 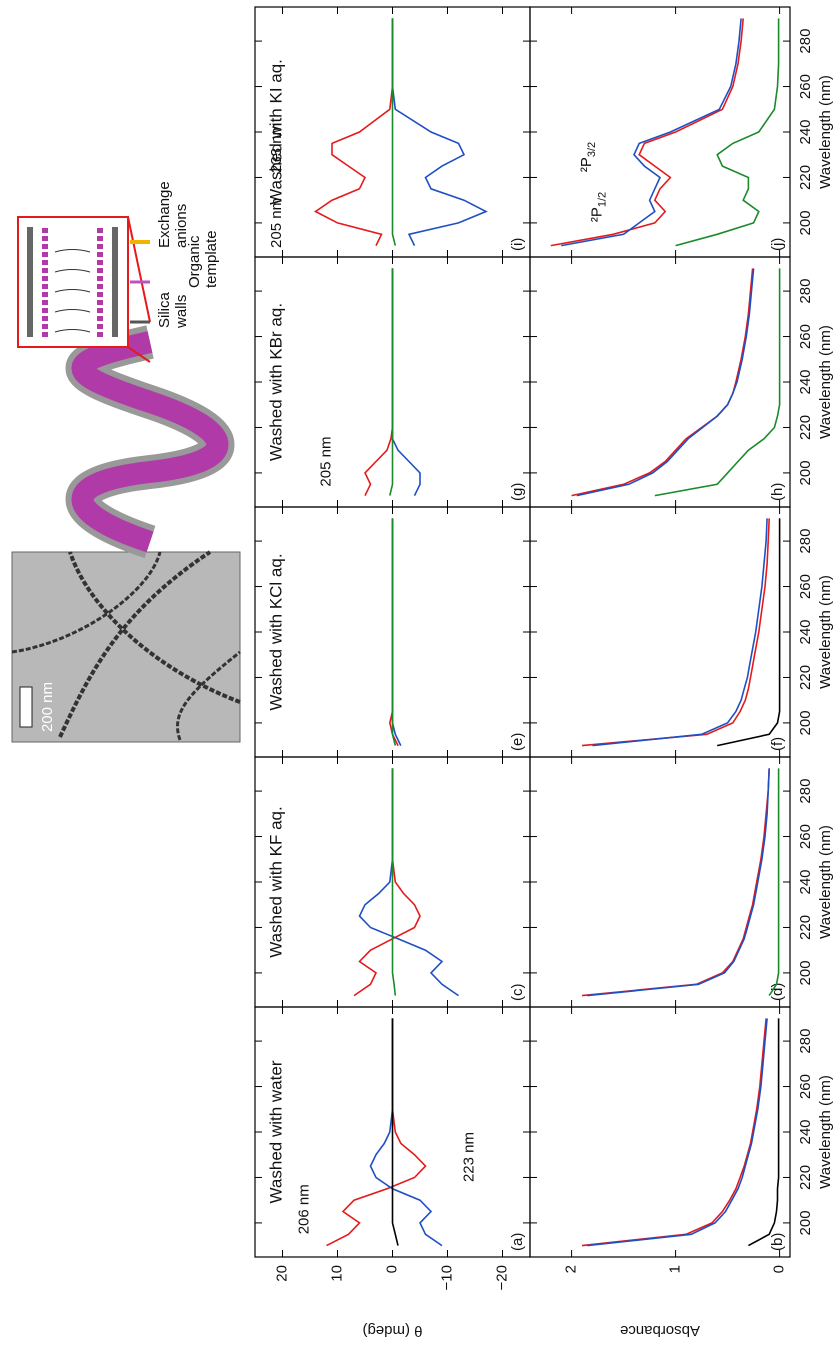 What do you see at coordinates (181, 312) in the screenshot?
I see `inset-label: walls` at bounding box center [181, 312].